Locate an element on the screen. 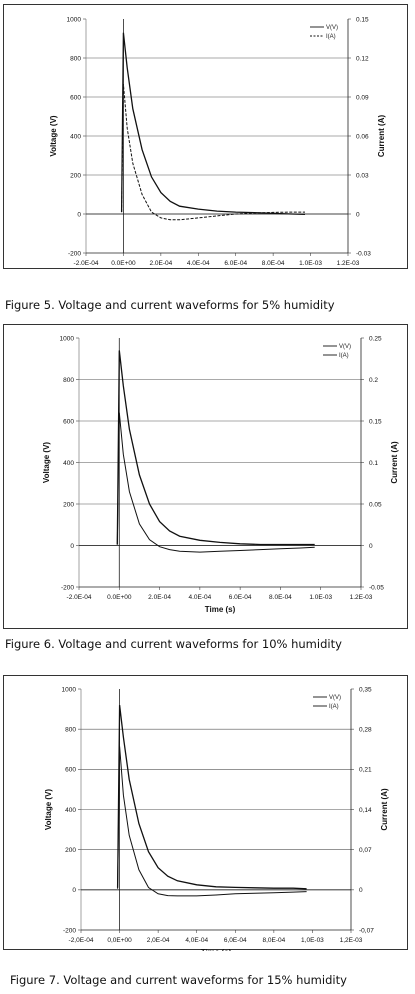  x-tick-label: 1,0E-03 is located at coordinates (312, 940).